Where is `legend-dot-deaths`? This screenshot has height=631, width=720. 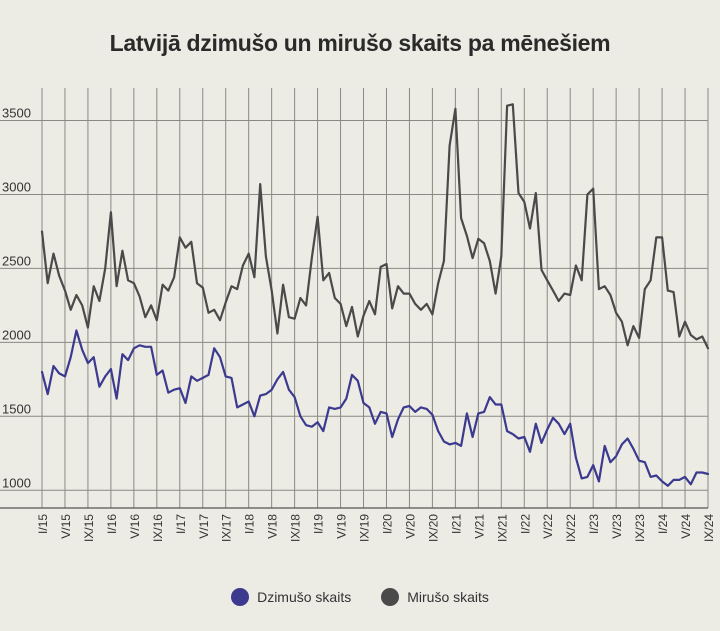
legend-dot-deaths is located at coordinates (390, 597).